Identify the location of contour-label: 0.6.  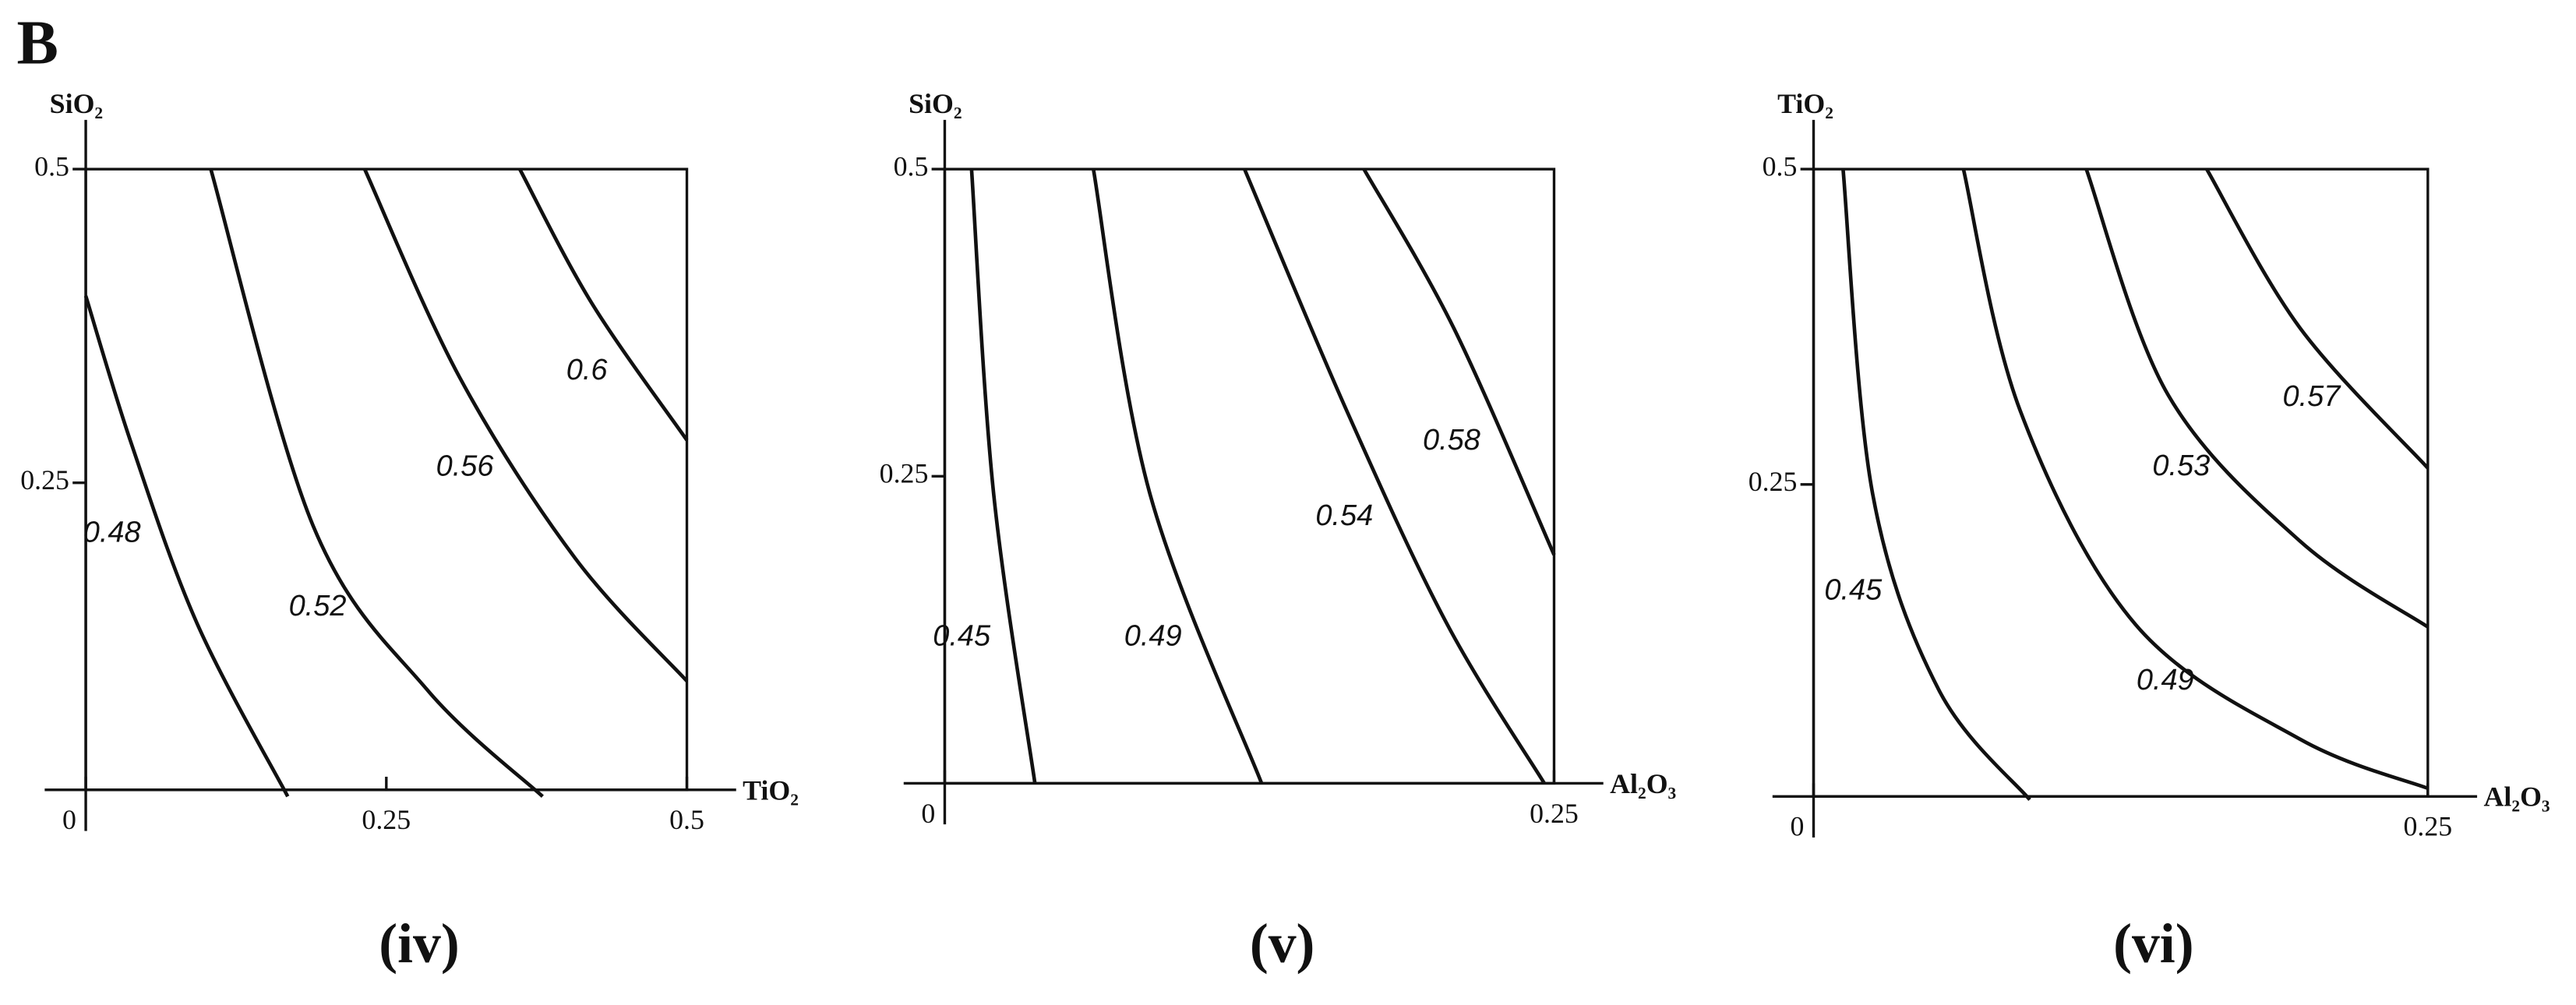
(587, 370).